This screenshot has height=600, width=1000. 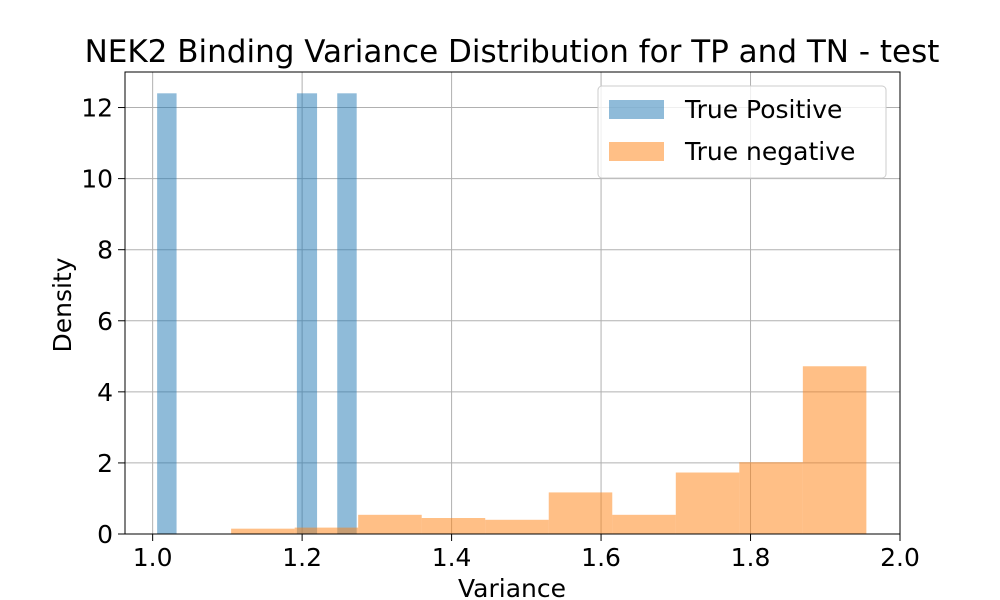 I want to click on y-axis-label: Density, so click(x=62, y=304).